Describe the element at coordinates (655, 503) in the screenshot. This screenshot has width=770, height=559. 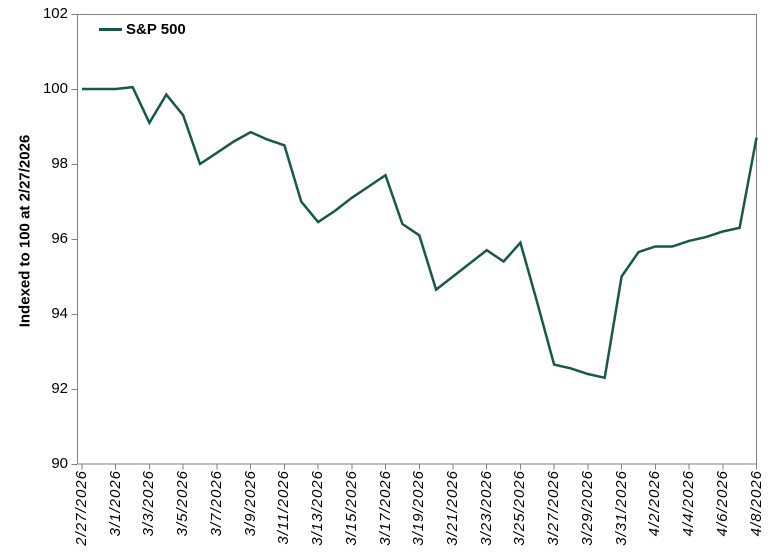
I see `x-tick-label: 4/2/2026` at that location.